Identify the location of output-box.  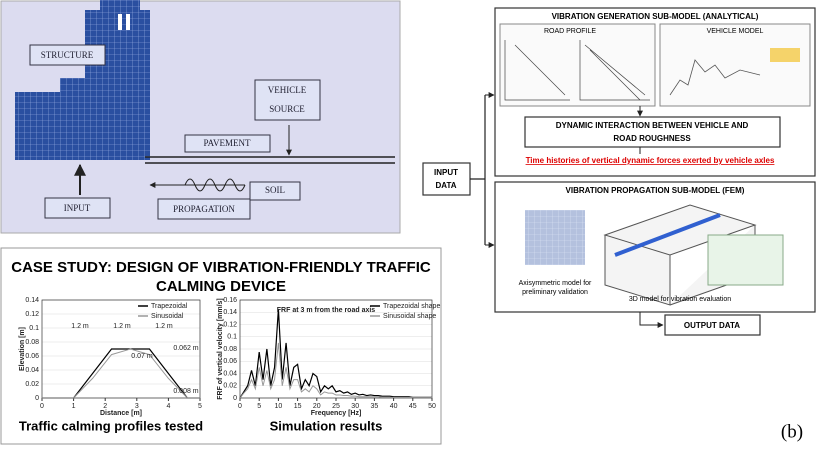
(712, 325).